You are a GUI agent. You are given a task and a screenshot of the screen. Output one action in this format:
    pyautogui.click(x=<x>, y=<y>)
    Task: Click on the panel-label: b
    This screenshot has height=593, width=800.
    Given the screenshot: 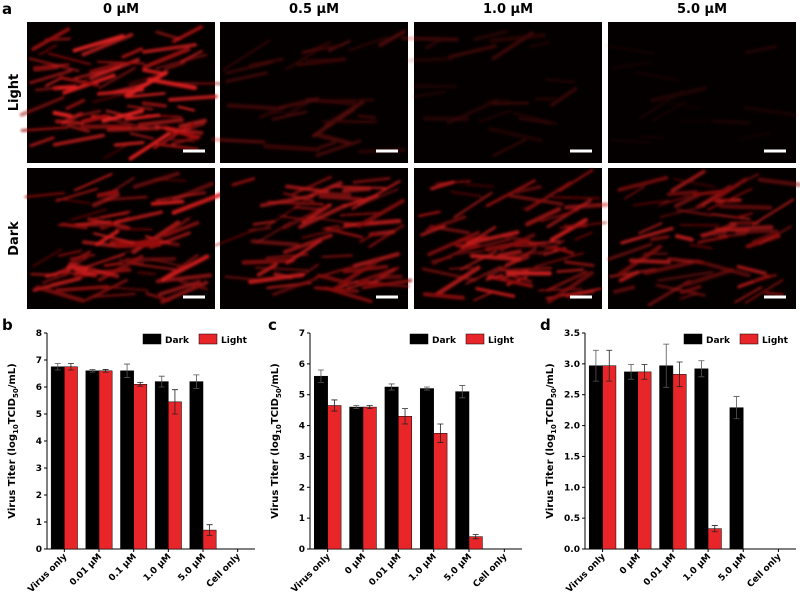 What is the action you would take?
    pyautogui.click(x=7, y=325)
    